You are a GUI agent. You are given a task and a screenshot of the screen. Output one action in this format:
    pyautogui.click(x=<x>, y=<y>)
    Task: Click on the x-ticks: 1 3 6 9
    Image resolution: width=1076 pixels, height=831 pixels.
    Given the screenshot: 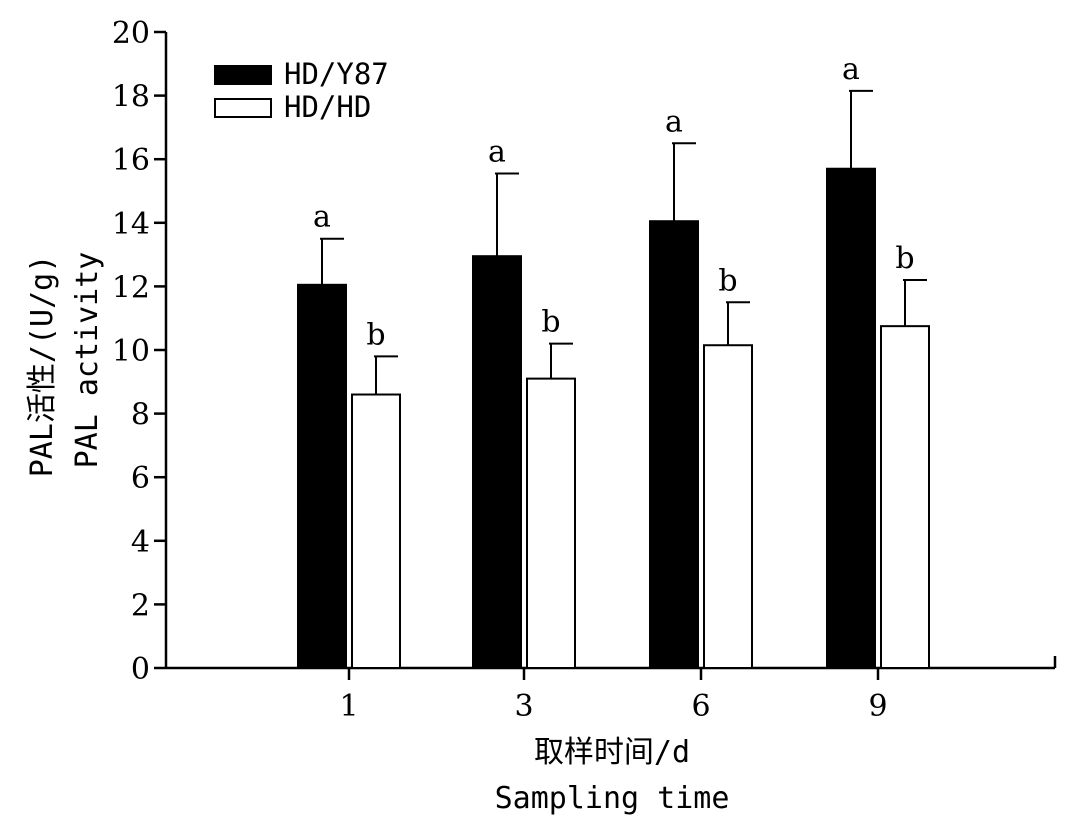 What is the action you would take?
    pyautogui.click(x=613, y=696)
    